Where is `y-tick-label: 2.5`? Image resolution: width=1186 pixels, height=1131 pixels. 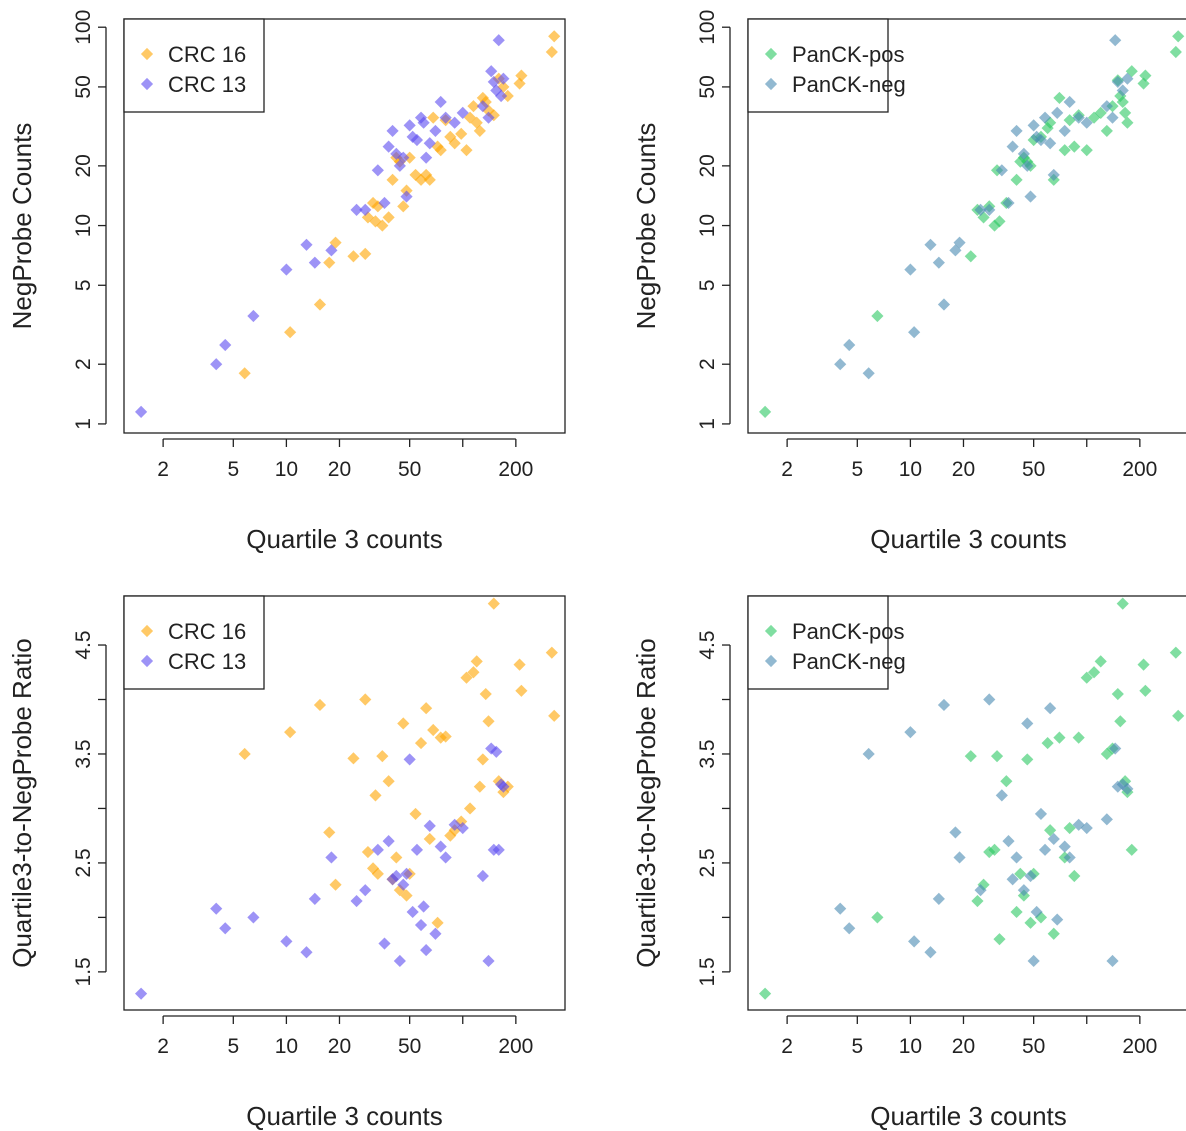
y-tick-label: 2.5 is located at coordinates (83, 862).